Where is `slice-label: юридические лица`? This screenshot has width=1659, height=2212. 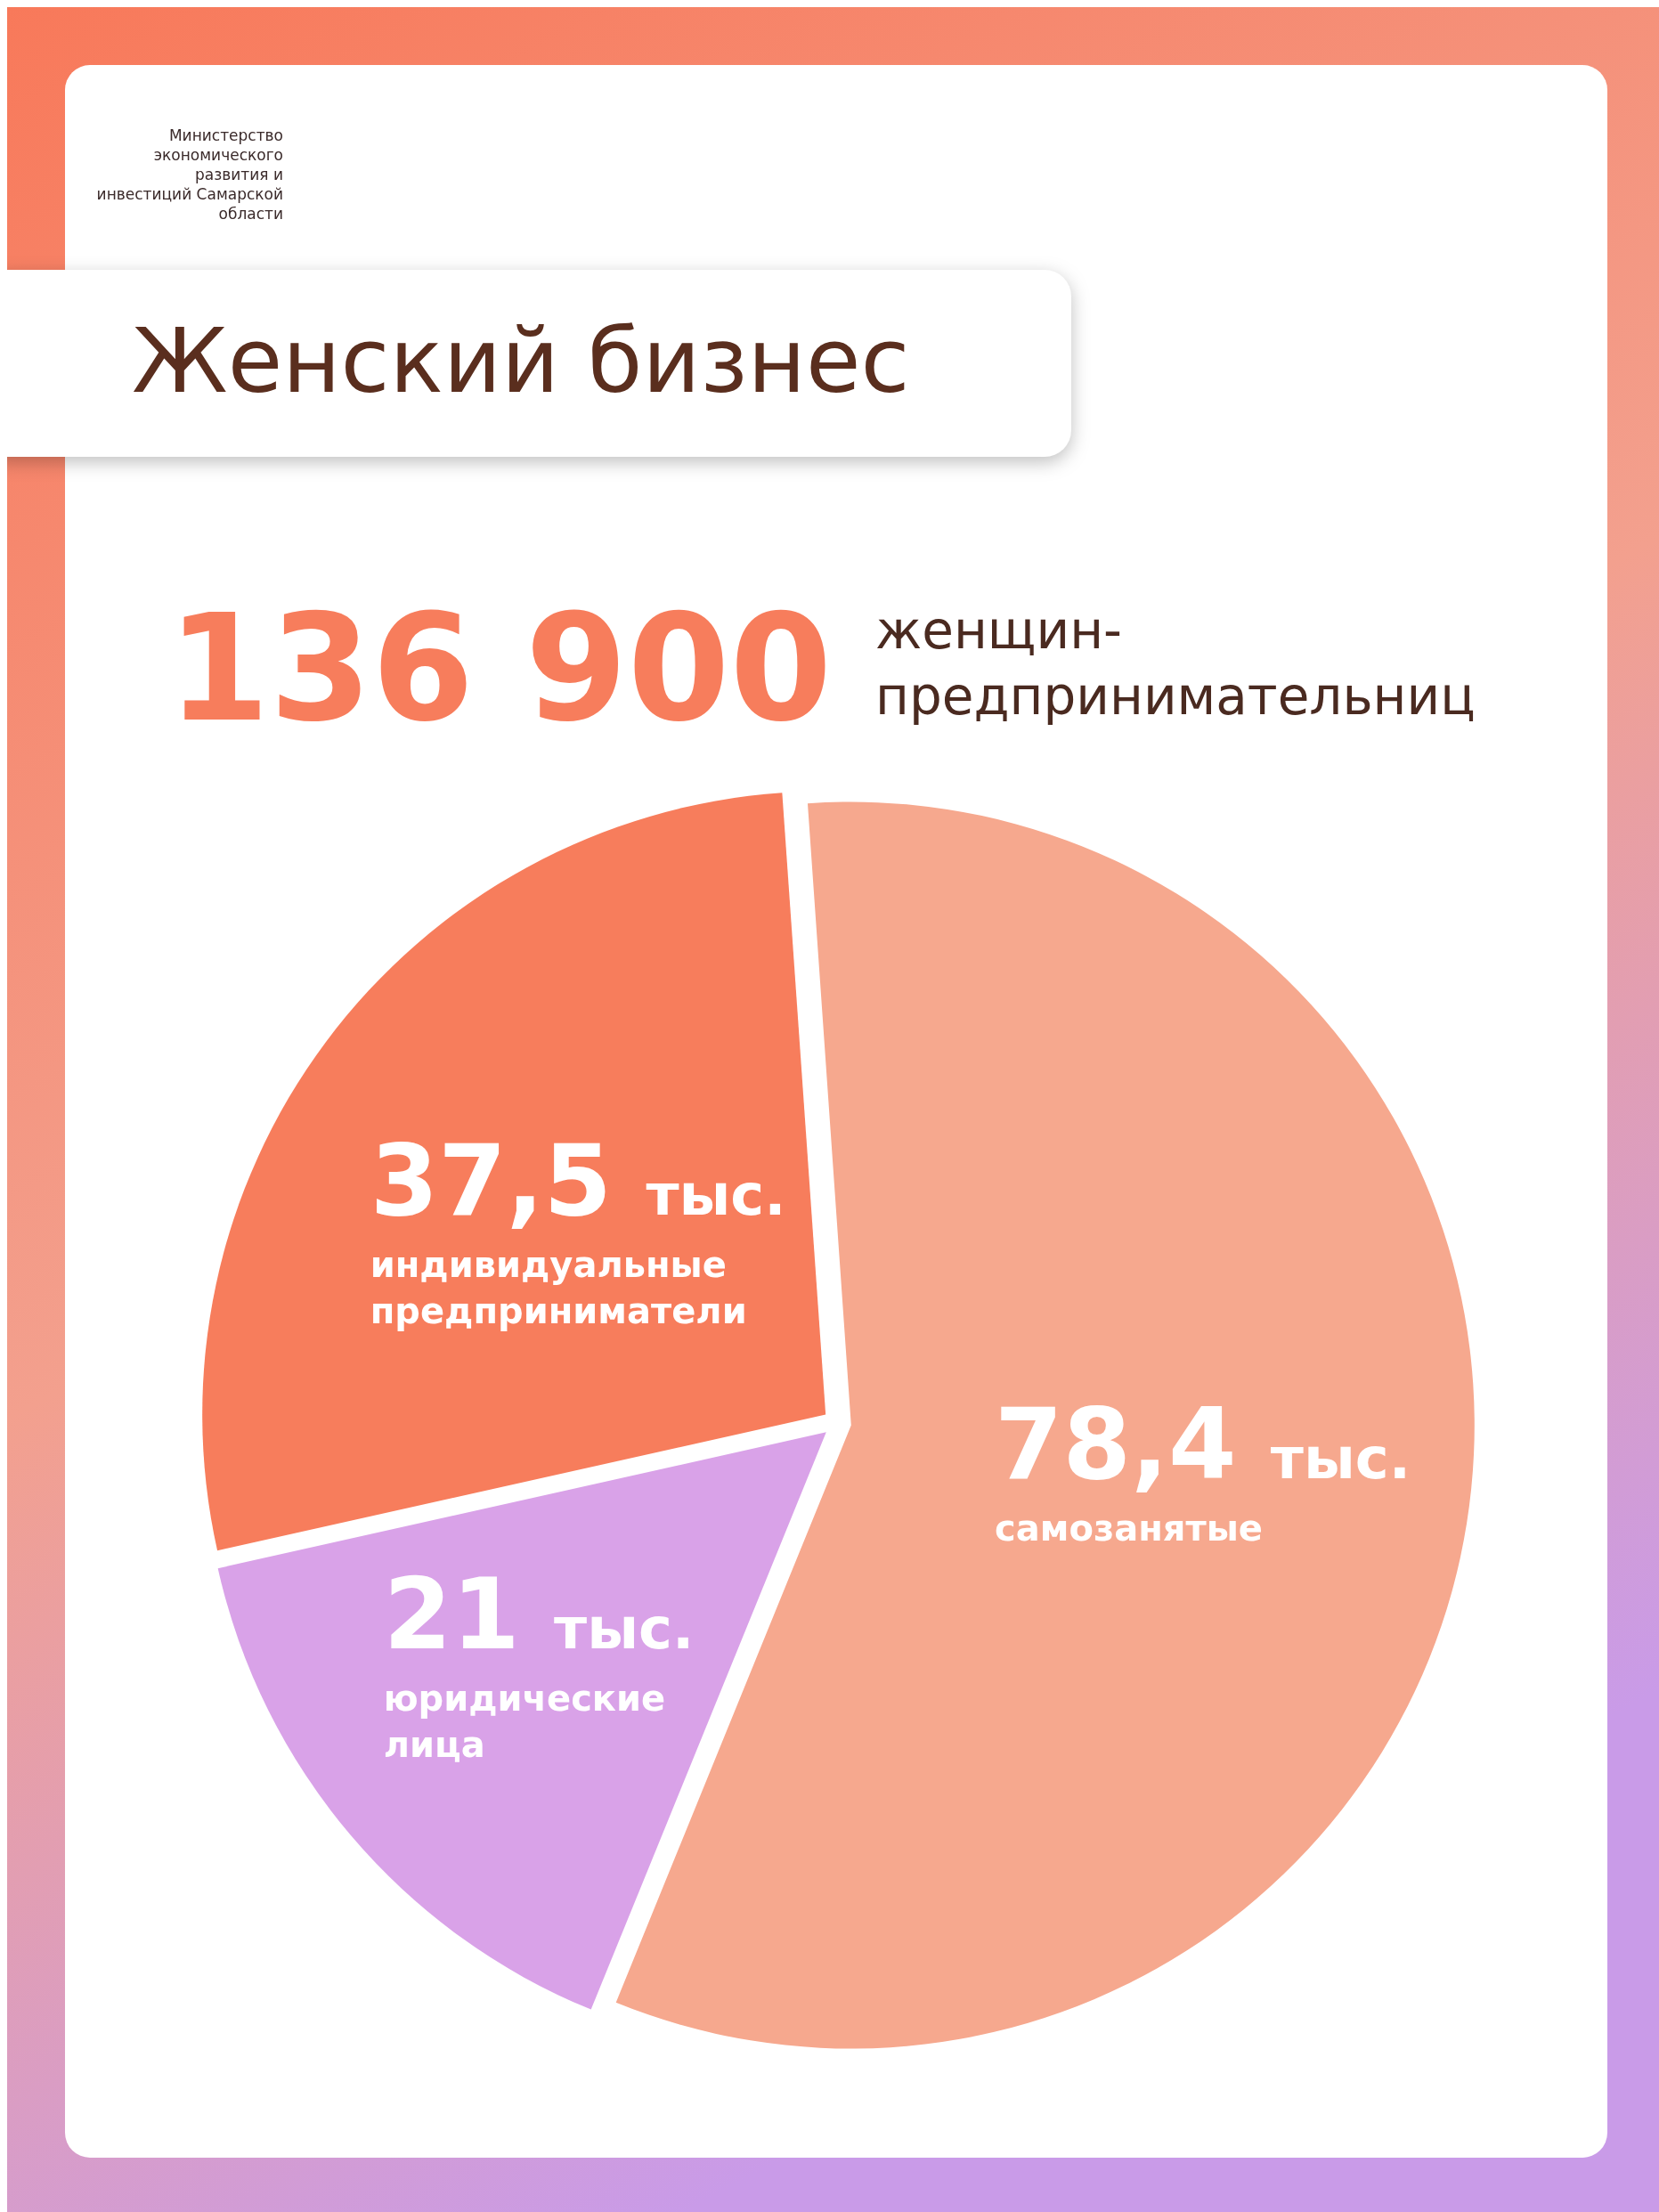
slice-label: юридические лица is located at coordinates (524, 1722).